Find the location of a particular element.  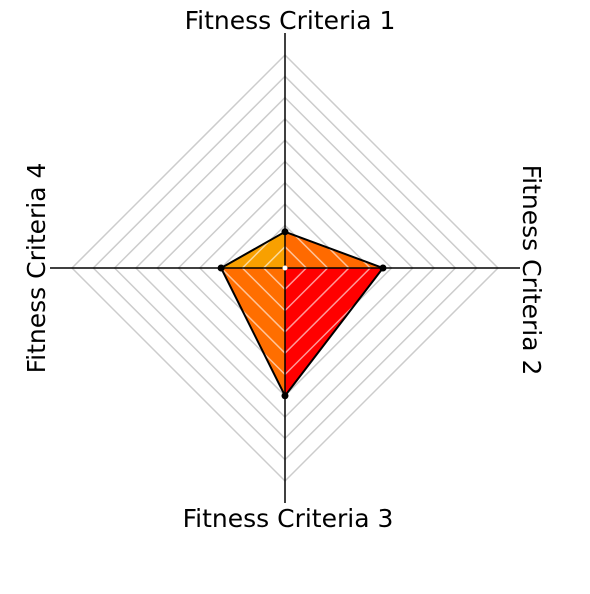

center-dot is located at coordinates (285, 268).